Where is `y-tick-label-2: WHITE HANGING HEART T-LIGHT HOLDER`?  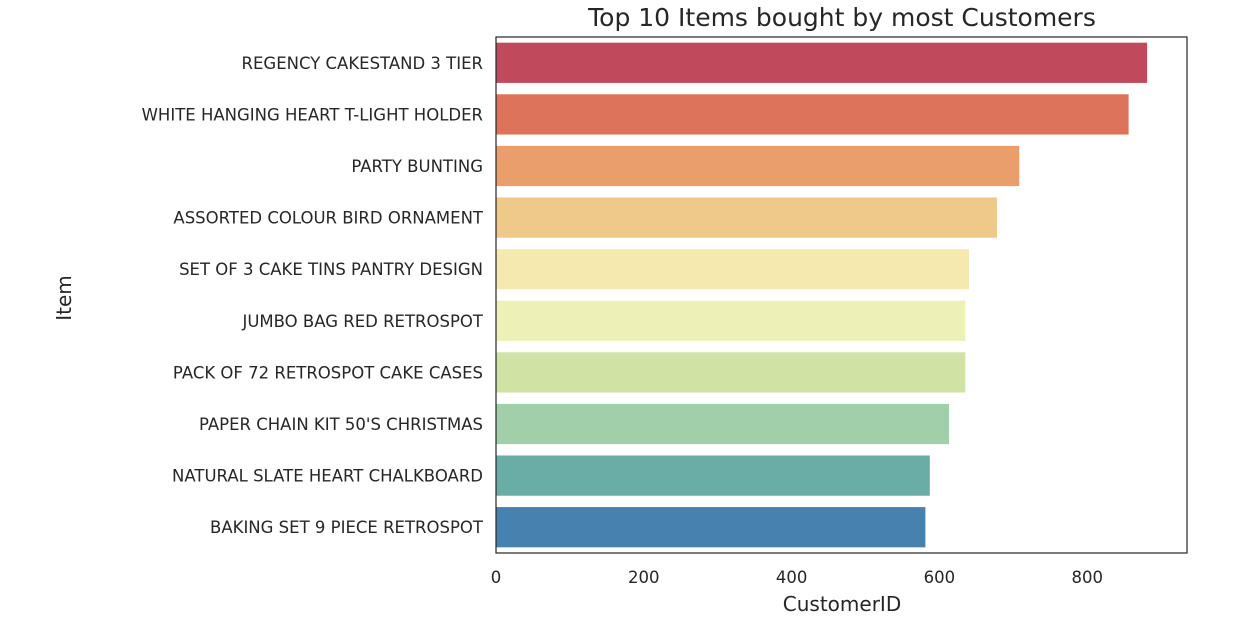
y-tick-label-2: WHITE HANGING HEART T-LIGHT HOLDER is located at coordinates (312, 114).